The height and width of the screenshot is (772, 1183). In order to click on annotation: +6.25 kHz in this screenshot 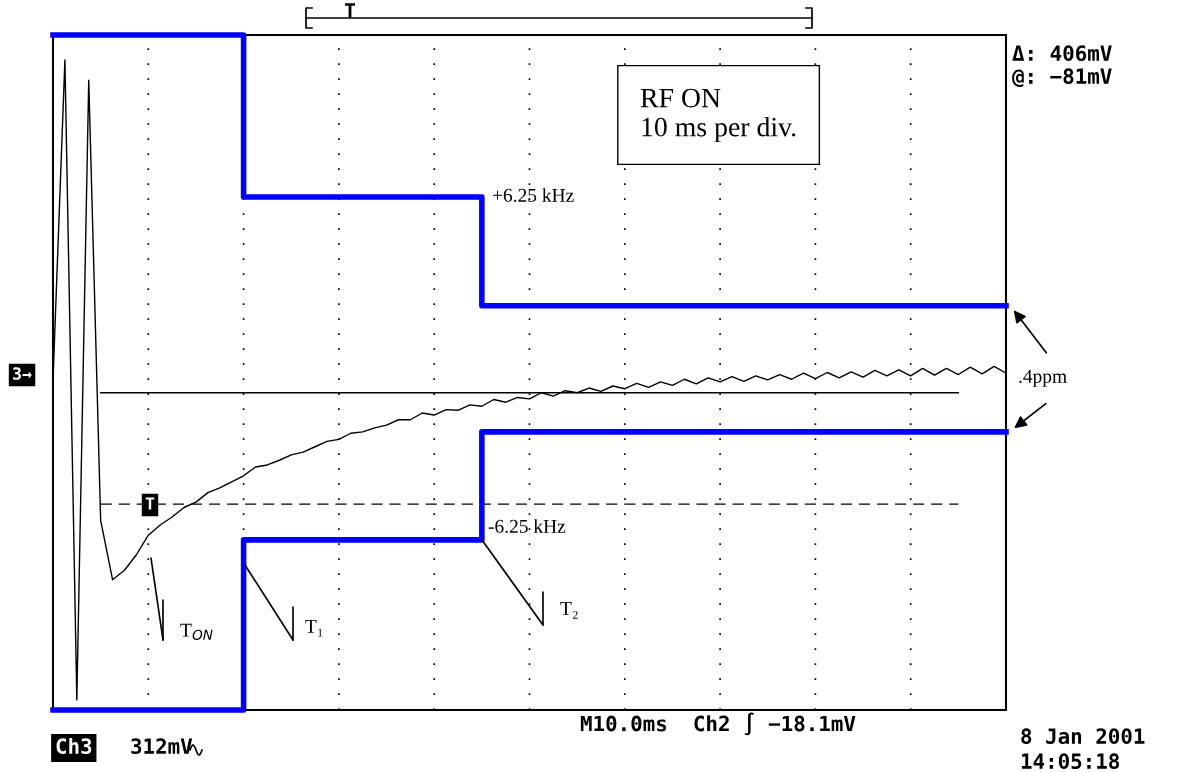, I will do `click(533, 195)`.